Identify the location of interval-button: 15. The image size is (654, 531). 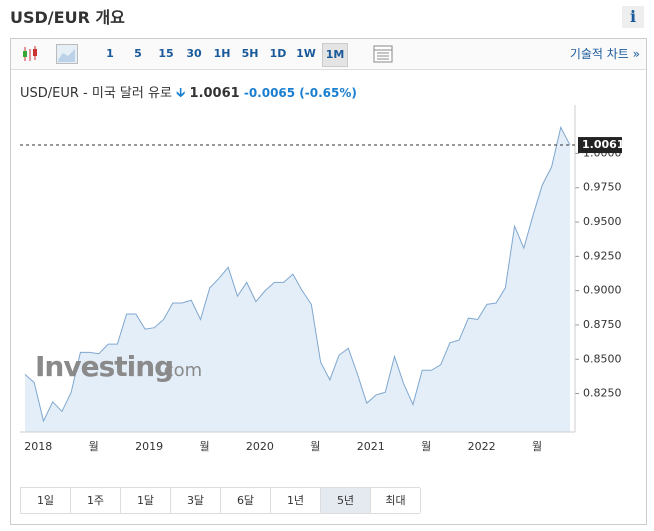
(166, 53).